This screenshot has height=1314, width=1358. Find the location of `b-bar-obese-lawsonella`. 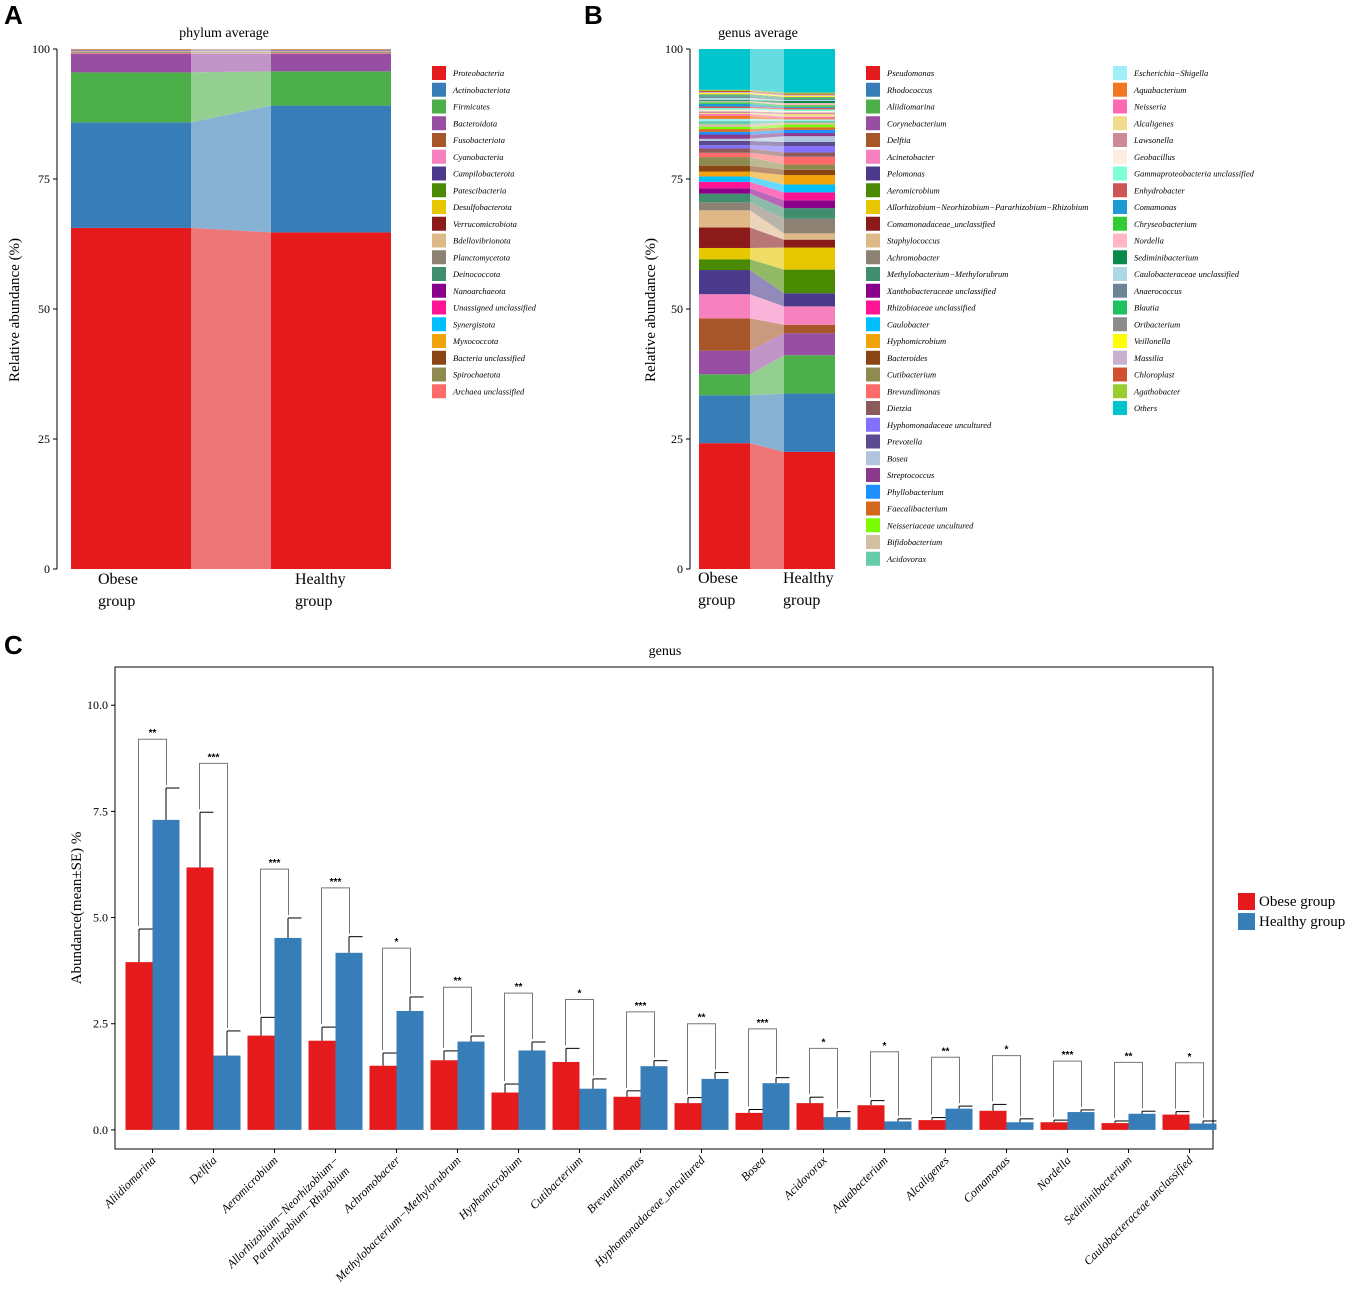

b-bar-obese-lawsonella is located at coordinates (724, 112).